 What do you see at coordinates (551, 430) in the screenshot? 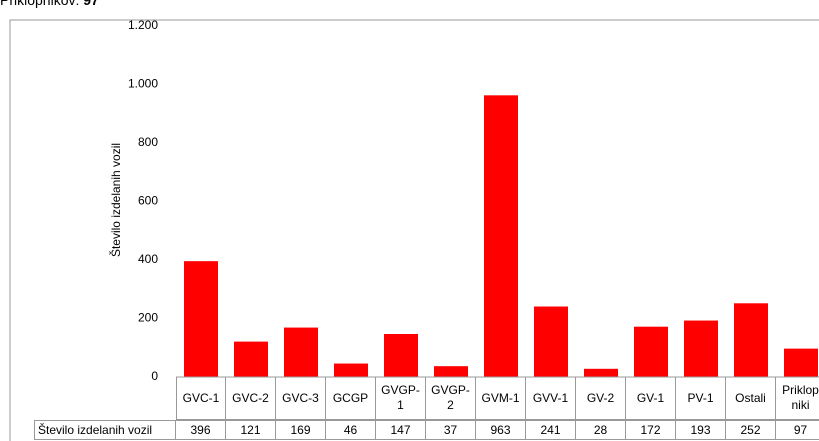
I see `data-label: 241` at bounding box center [551, 430].